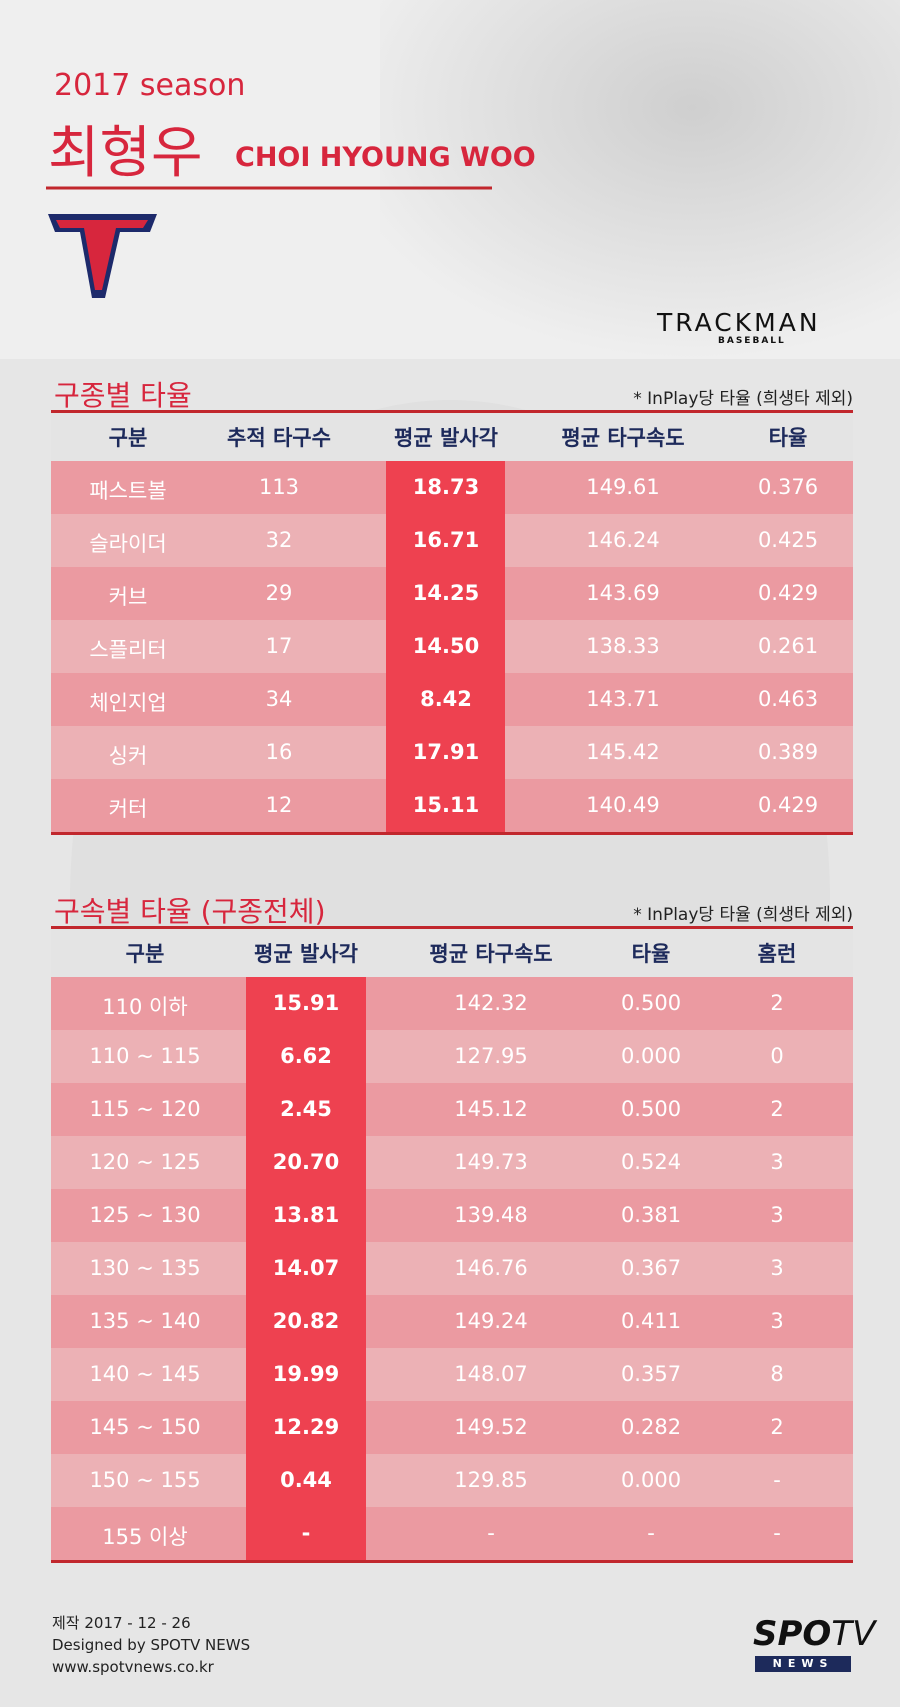 The image size is (900, 1707). I want to click on table-cell: 139.48, so click(491, 1215).